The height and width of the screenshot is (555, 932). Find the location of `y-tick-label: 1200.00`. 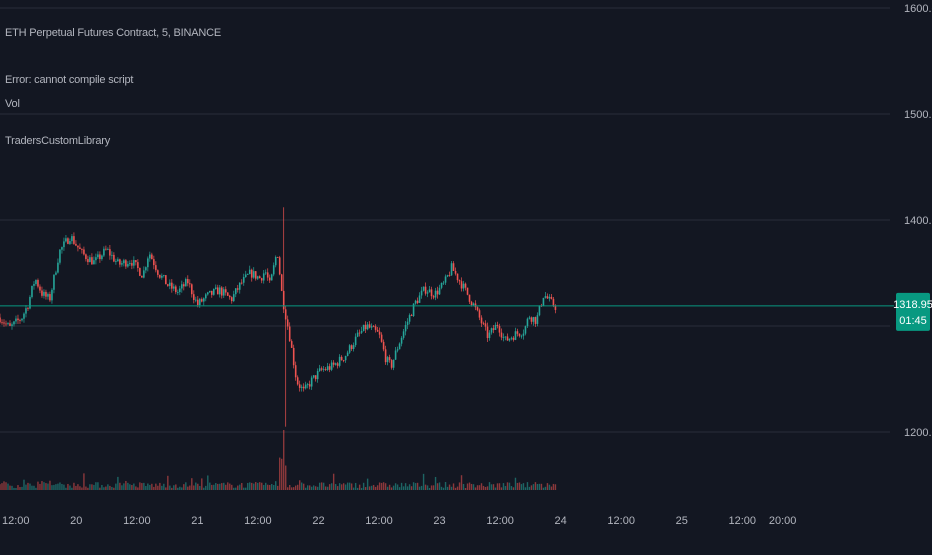

y-tick-label: 1200.00 is located at coordinates (918, 433).